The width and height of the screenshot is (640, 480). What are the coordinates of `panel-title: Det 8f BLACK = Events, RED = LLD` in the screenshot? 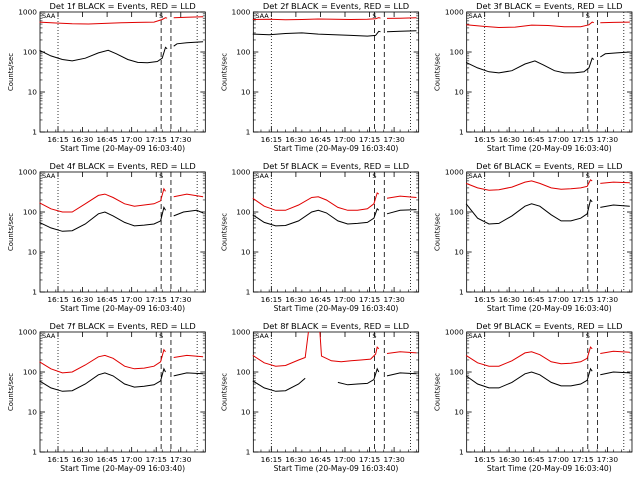 It's located at (336, 326).